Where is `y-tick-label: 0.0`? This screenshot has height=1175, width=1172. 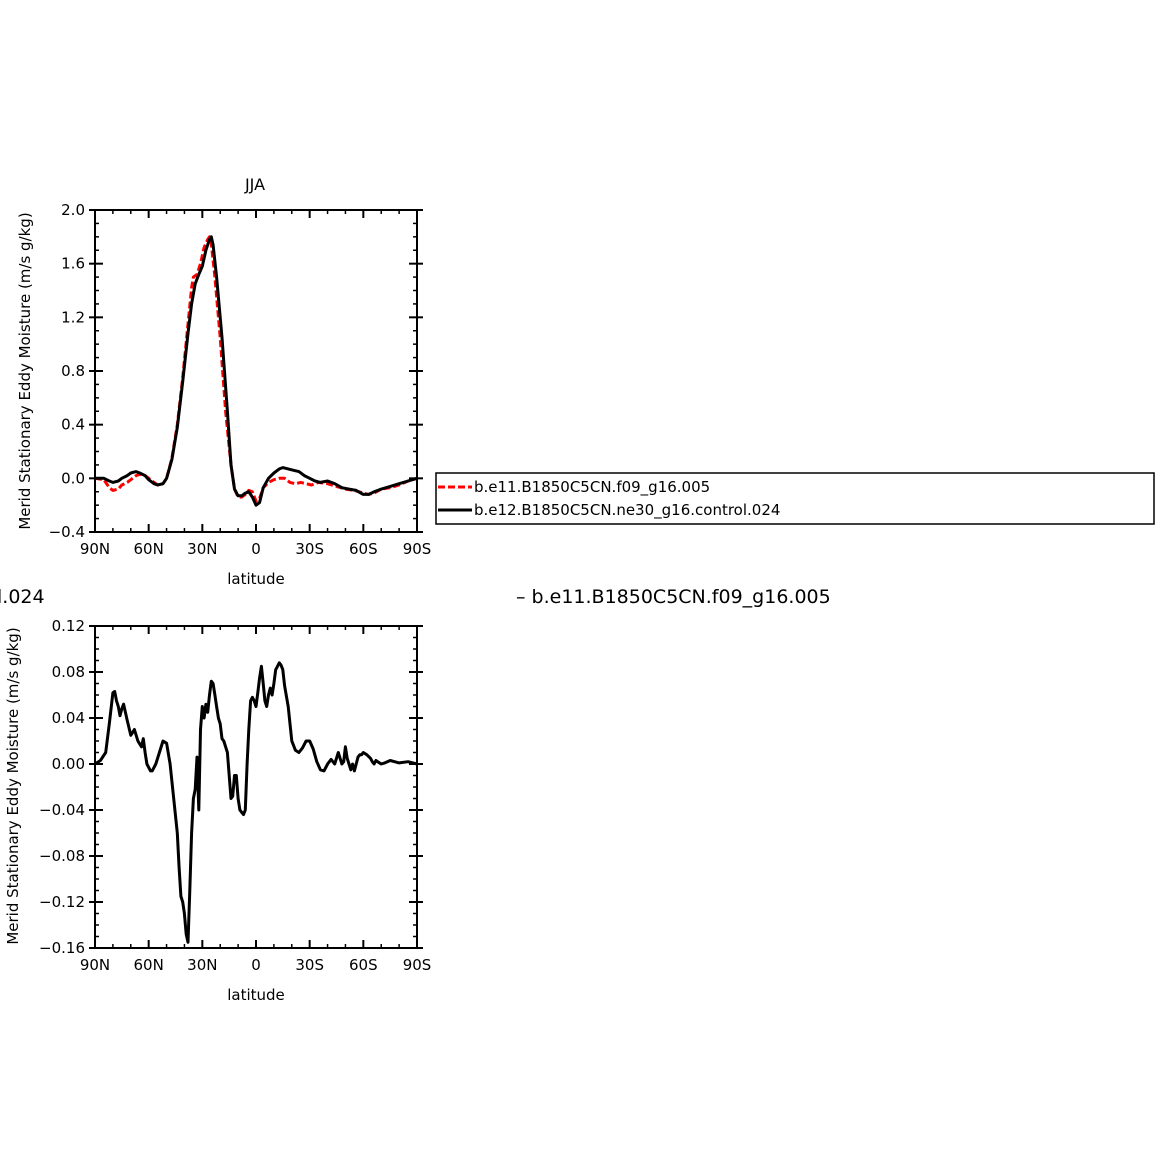
y-tick-label: 0.0 is located at coordinates (73, 478).